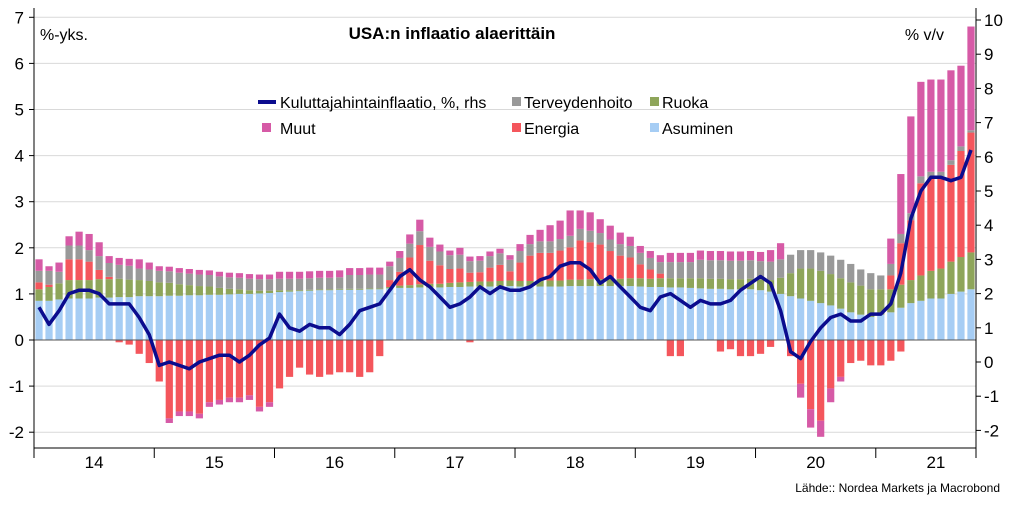 The width and height of the screenshot is (1012, 506). I want to click on right-tick-label: -2, so click(991, 430).